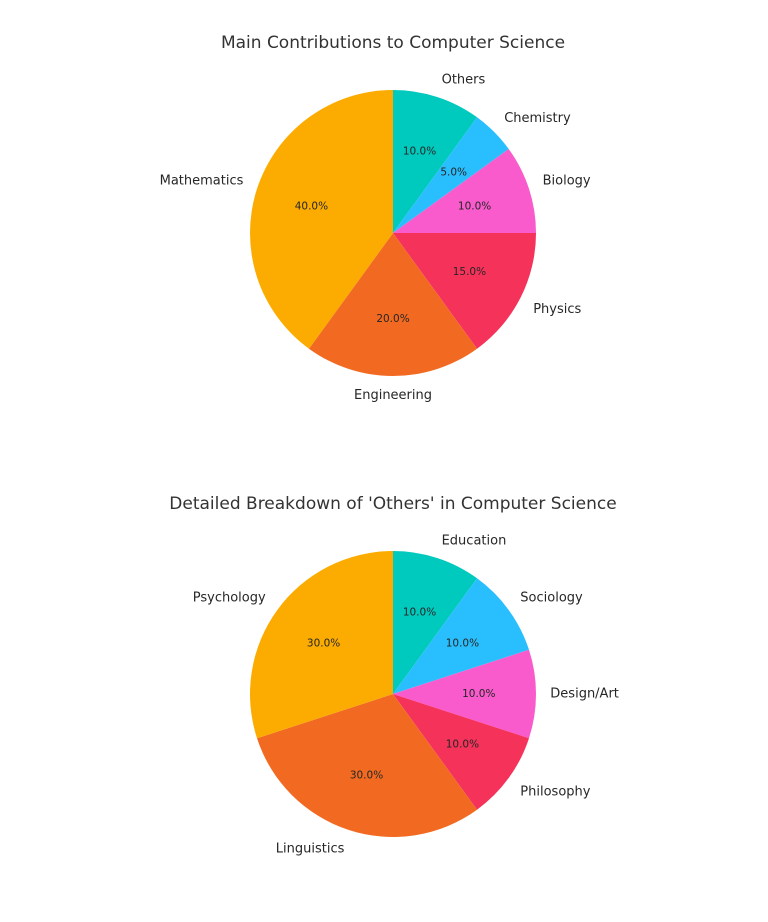  What do you see at coordinates (555, 791) in the screenshot?
I see `slice-label-philosophy: Philosophy` at bounding box center [555, 791].